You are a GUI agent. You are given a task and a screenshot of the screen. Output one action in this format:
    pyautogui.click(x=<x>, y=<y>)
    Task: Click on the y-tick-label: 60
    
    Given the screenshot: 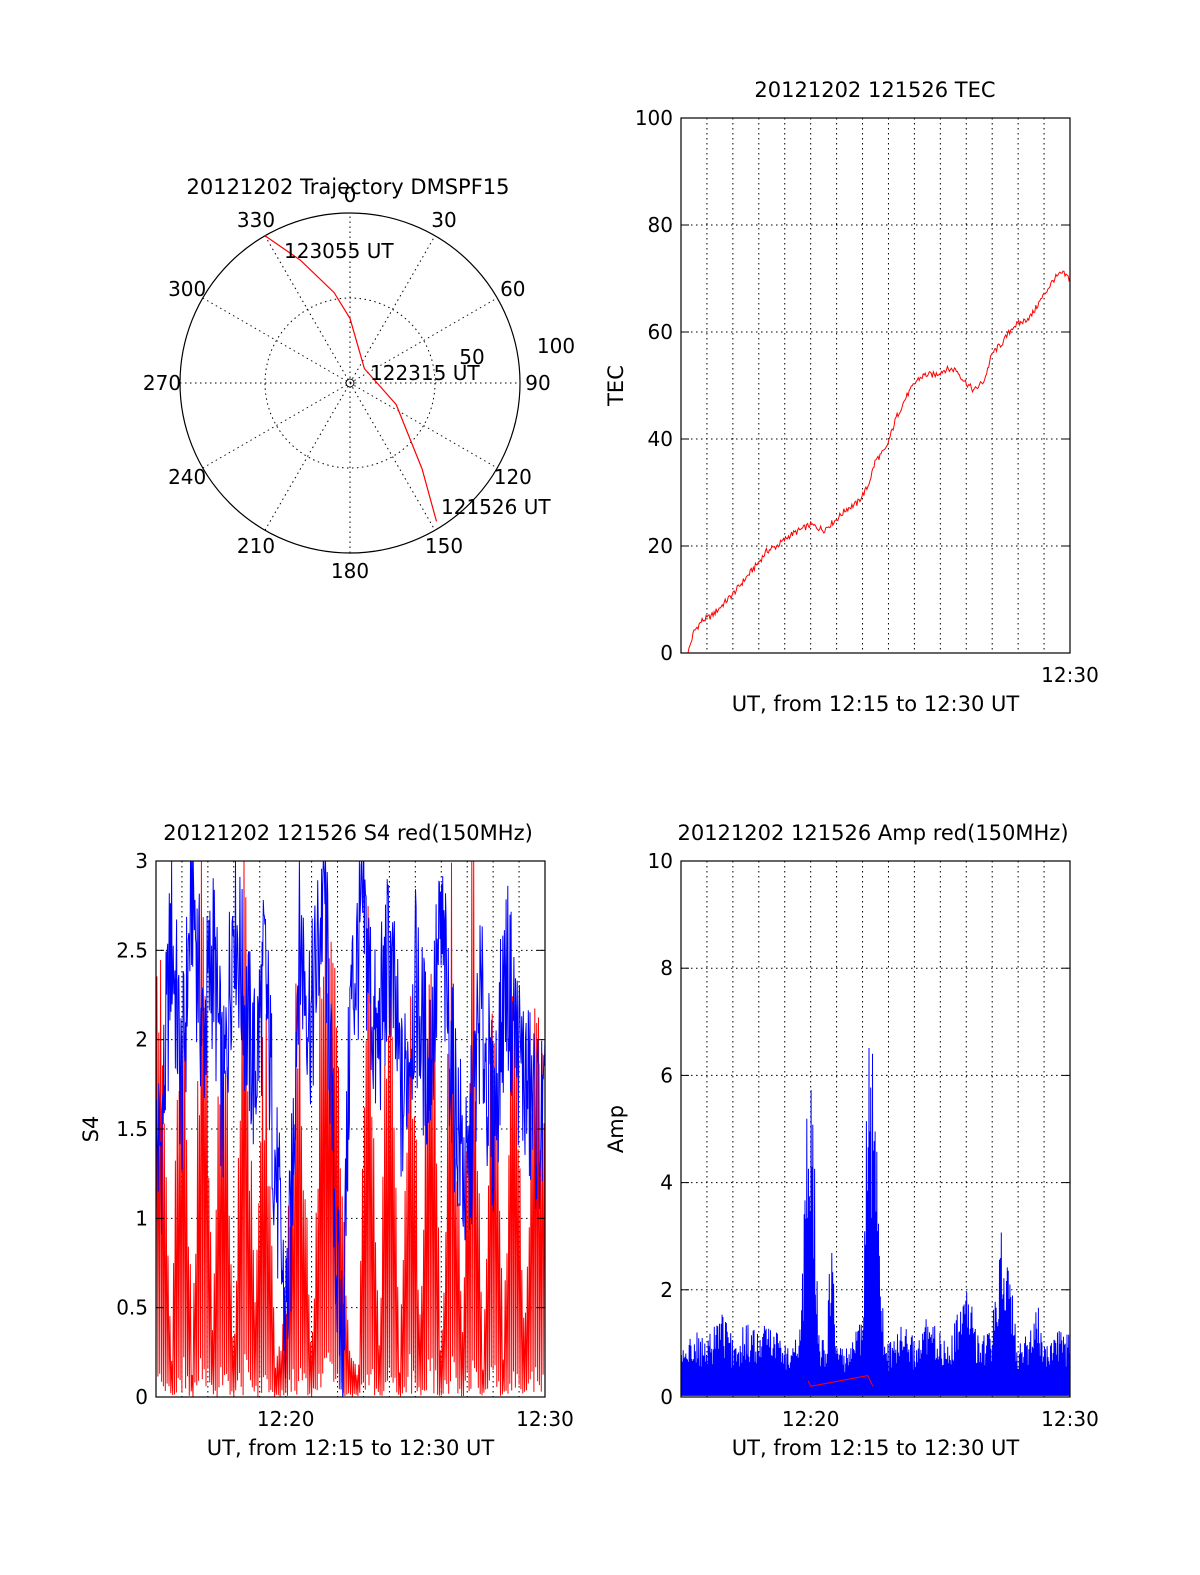 What is the action you would take?
    pyautogui.click(x=660, y=332)
    